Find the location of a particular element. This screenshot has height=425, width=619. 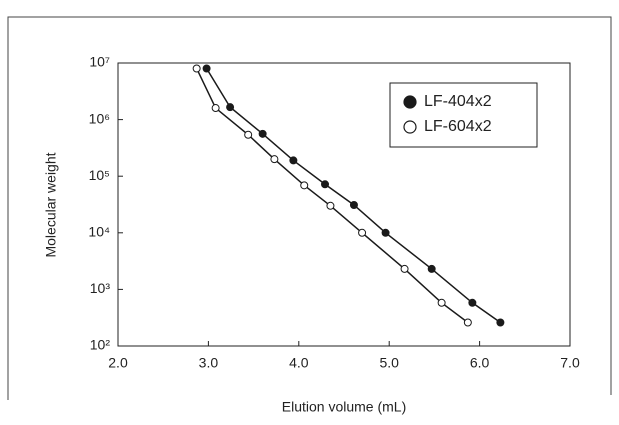

x-tick-label: 3.0 is located at coordinates (209, 363).